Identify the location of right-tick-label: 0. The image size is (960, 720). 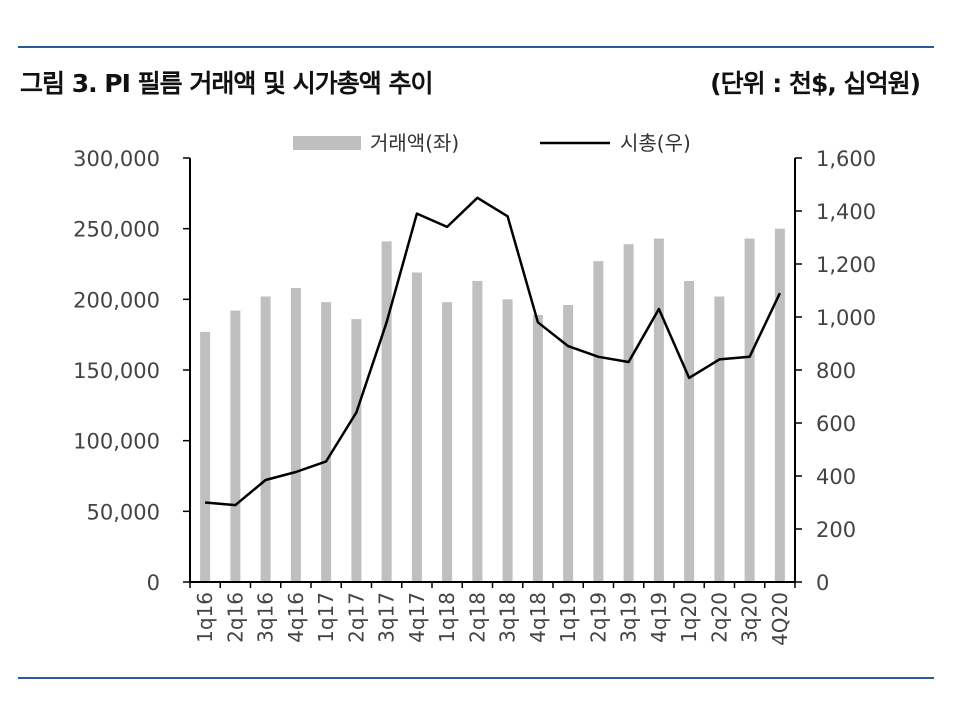
(822, 583).